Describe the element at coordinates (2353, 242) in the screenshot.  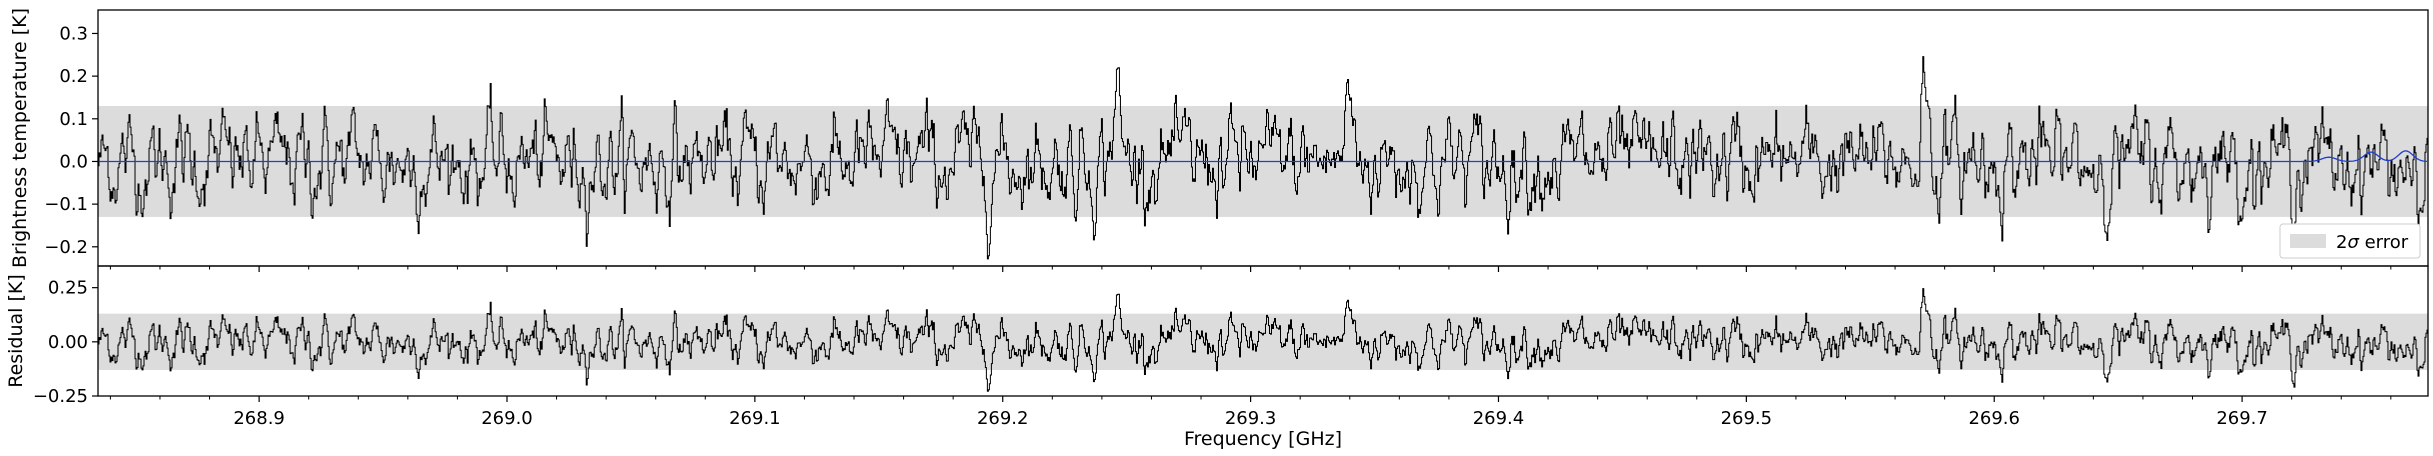
I see `legend-entry-sigma: σ` at that location.